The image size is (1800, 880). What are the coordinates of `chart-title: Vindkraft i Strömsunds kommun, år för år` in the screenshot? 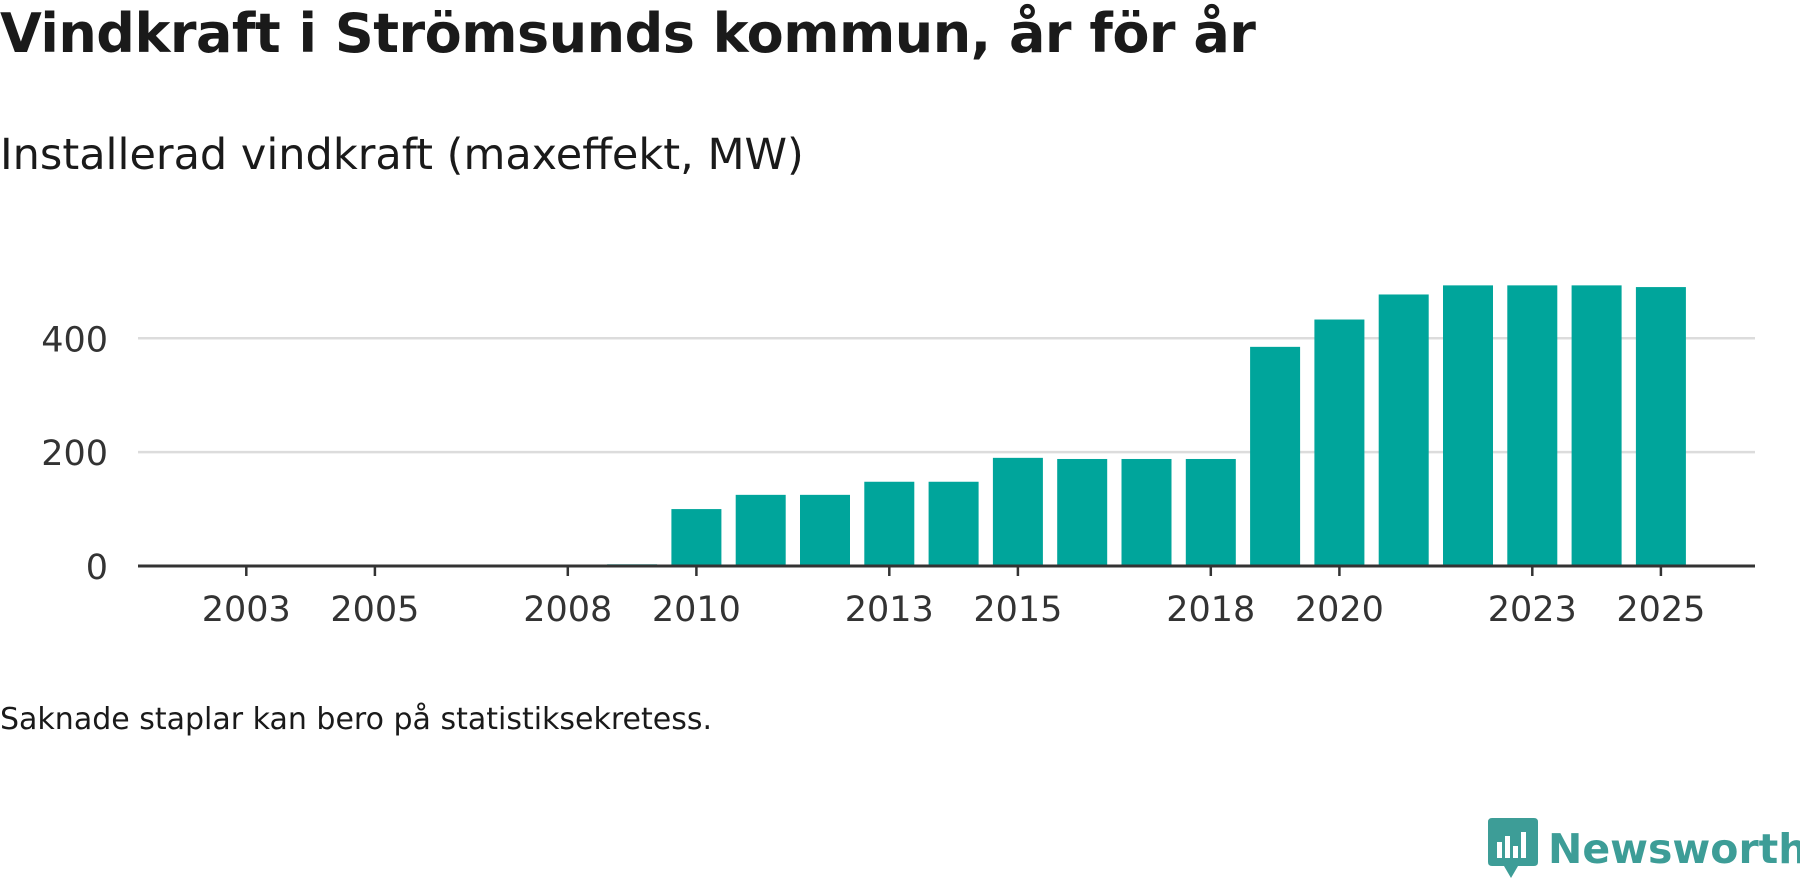 It's located at (628, 33).